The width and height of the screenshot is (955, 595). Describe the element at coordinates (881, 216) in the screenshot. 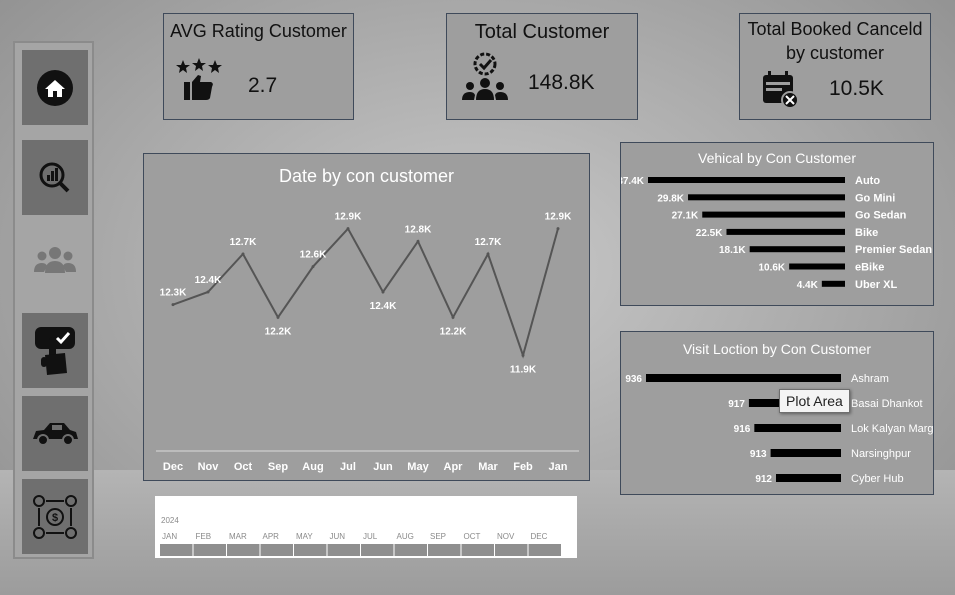

I see `category-label: Go Sedan` at that location.